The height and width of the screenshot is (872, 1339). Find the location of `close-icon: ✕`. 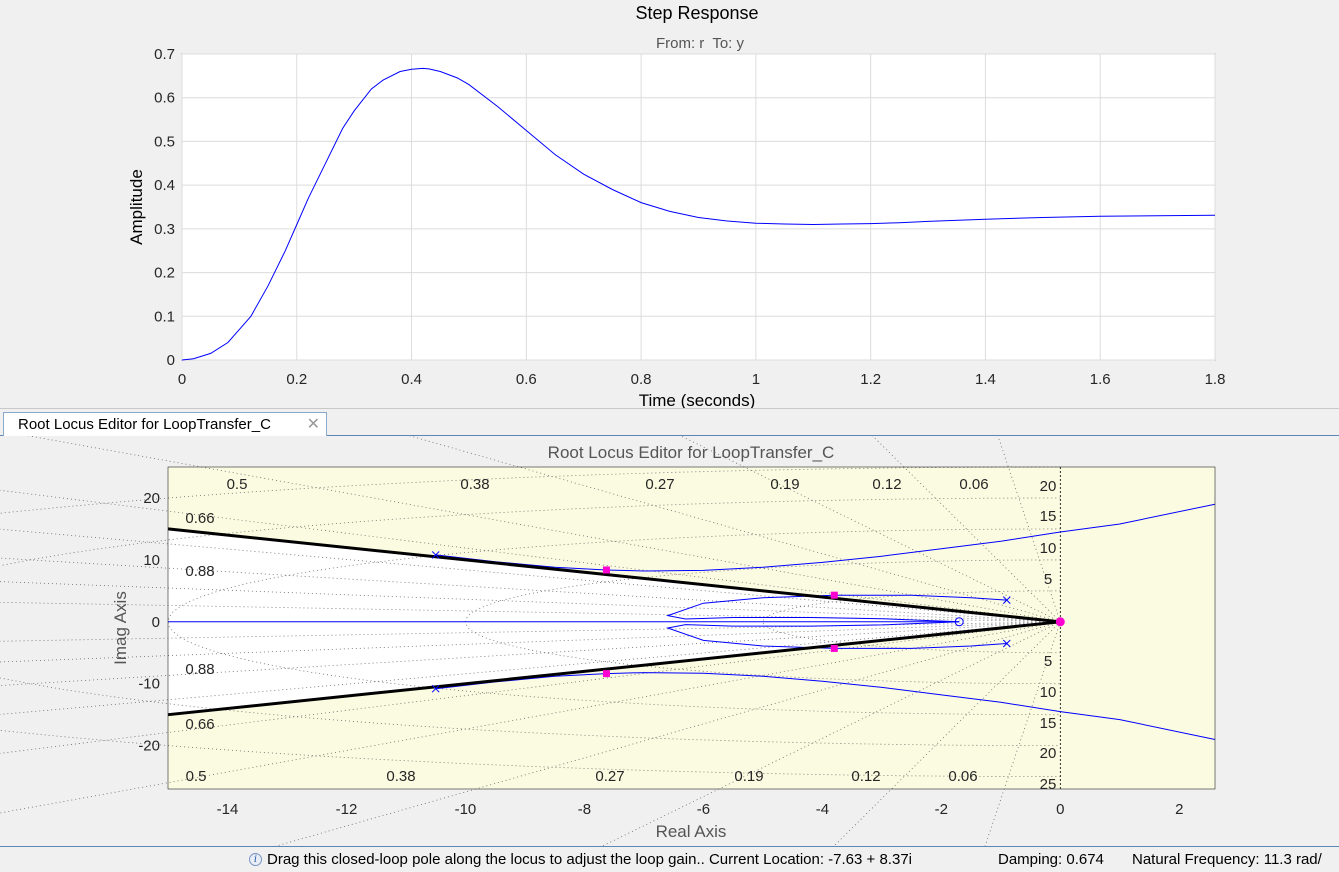

close-icon: ✕ is located at coordinates (313, 423).